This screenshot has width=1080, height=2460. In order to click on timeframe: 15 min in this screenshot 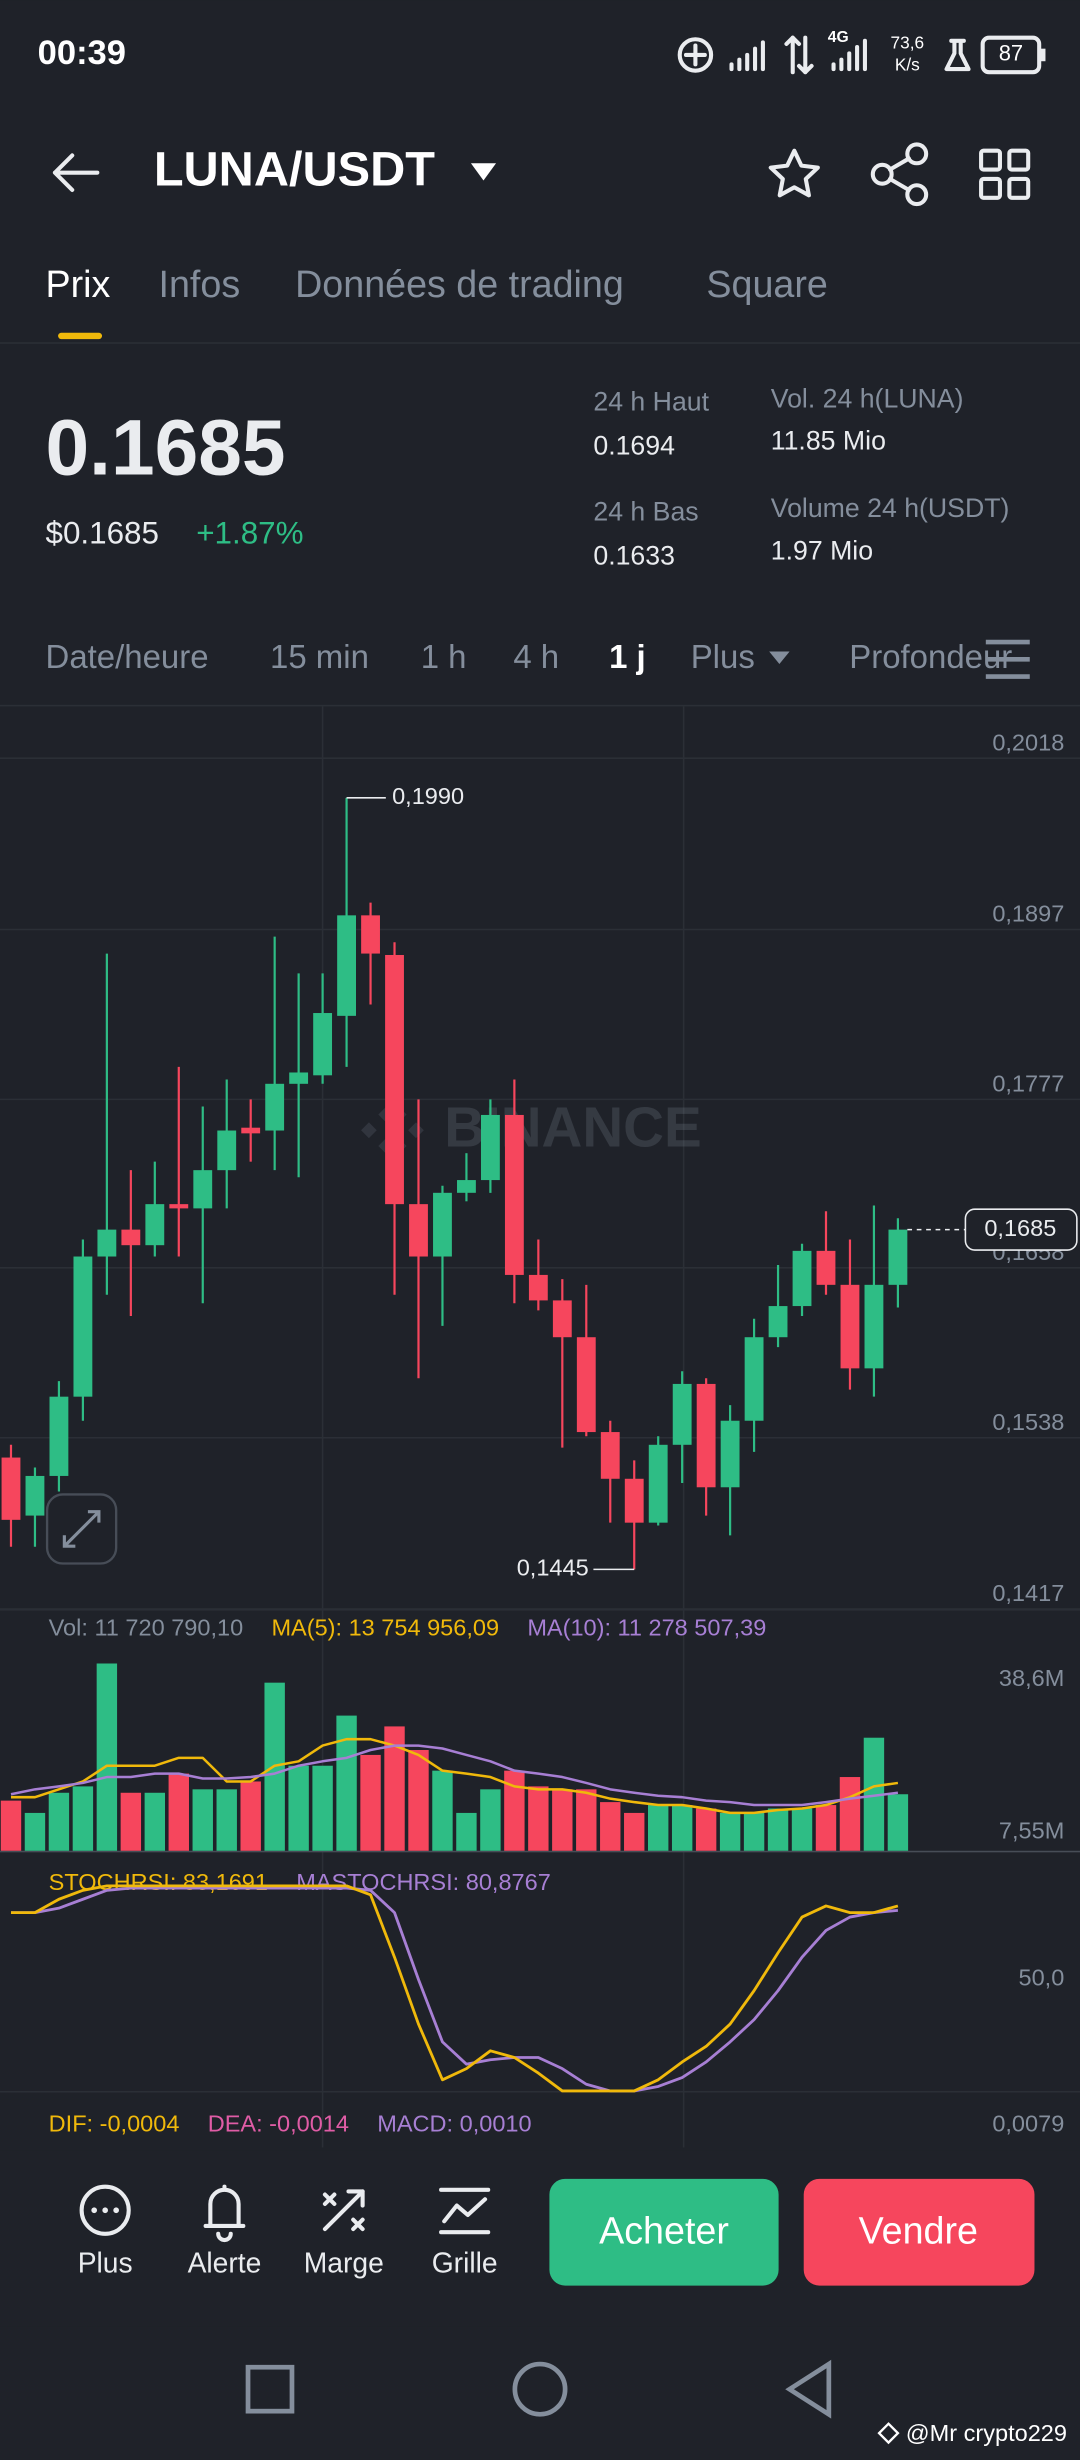, I will do `click(319, 656)`.